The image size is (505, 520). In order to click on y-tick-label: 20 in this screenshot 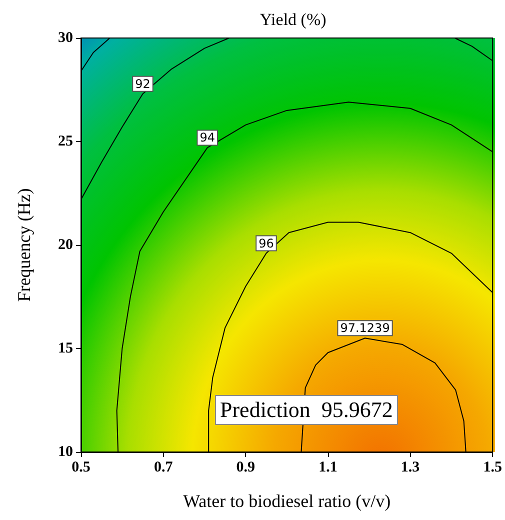, I will do `click(65, 245)`.